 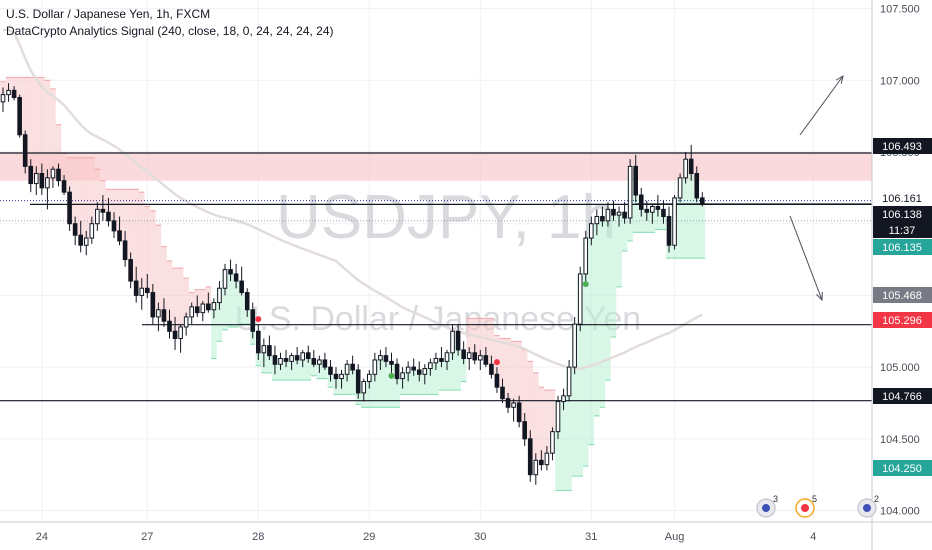 I want to click on projection-arrows, so click(x=816, y=188).